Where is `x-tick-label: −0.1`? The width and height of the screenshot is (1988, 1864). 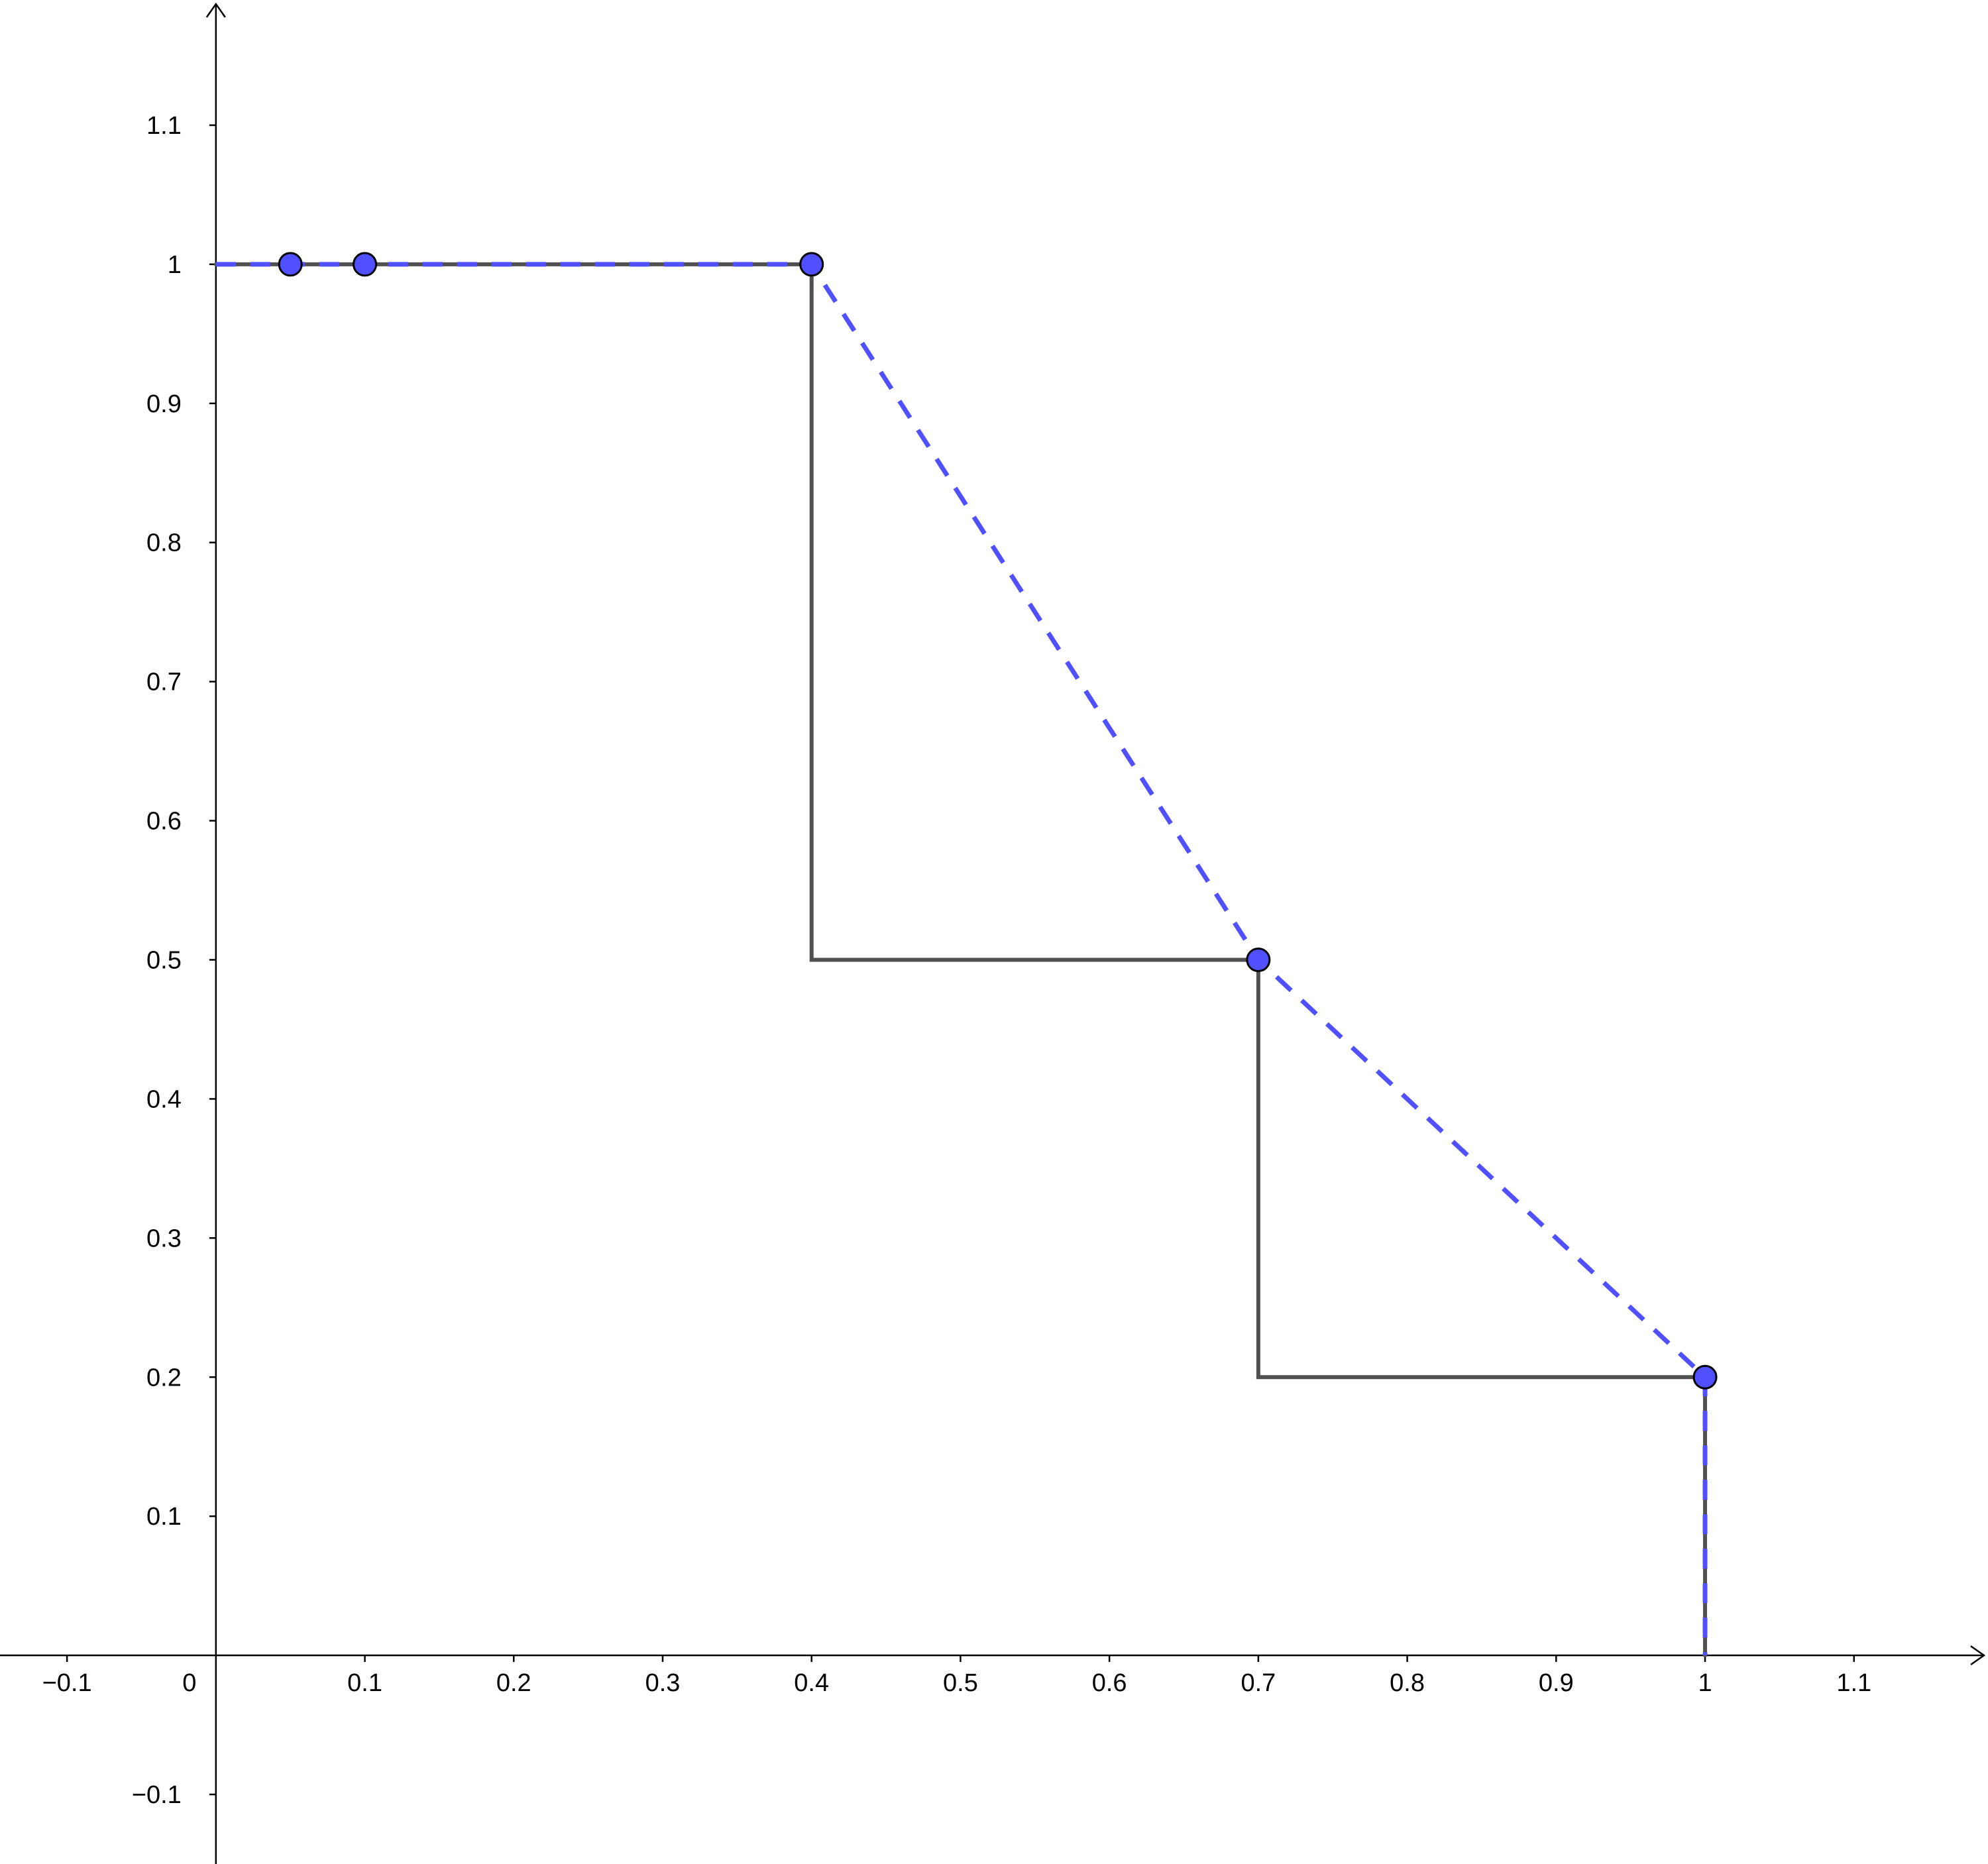
x-tick-label: −0.1 is located at coordinates (67, 1683).